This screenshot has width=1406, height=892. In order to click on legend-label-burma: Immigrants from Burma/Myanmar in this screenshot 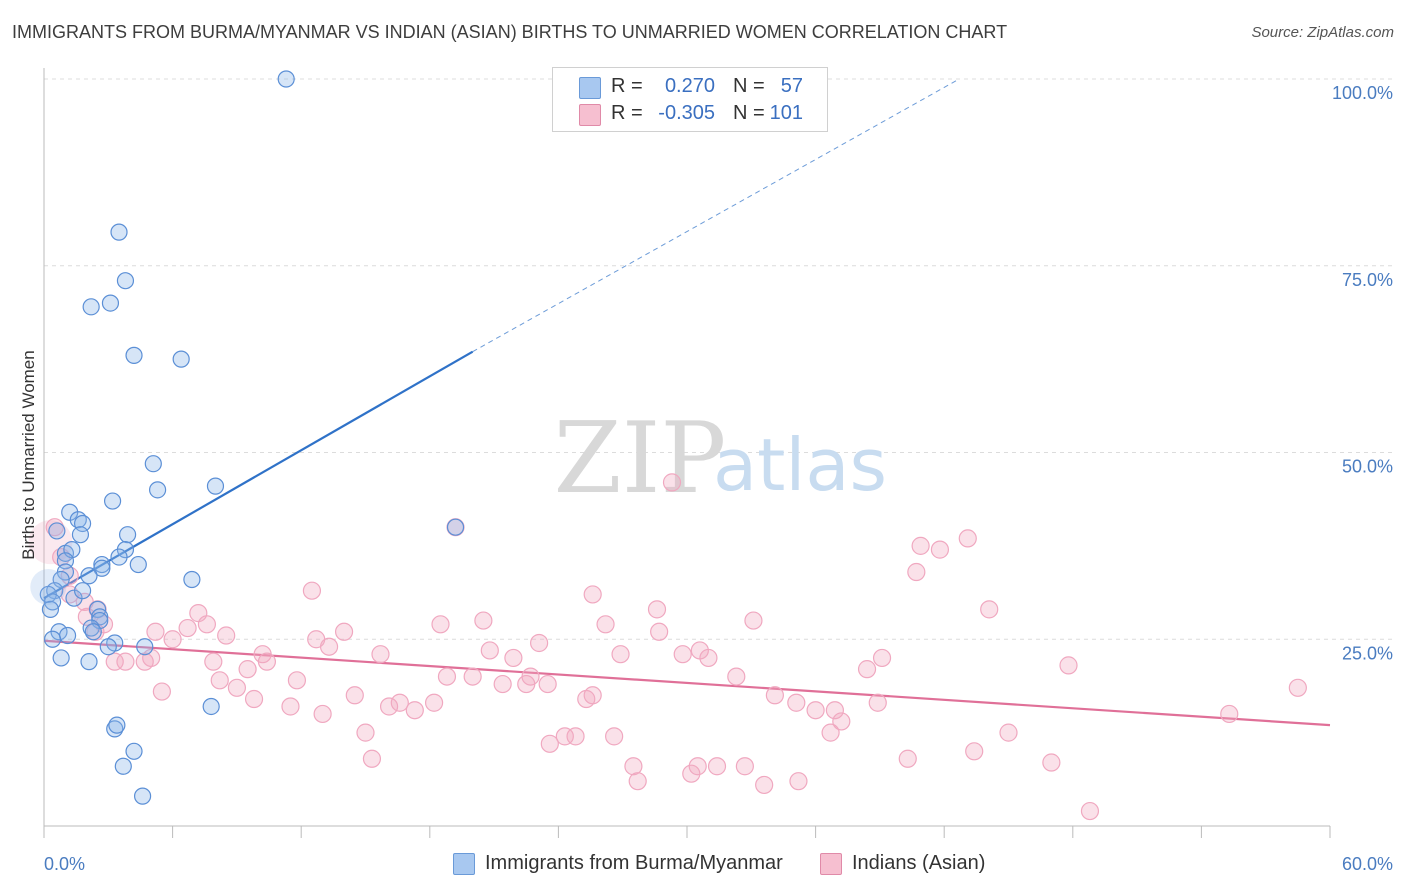, I will do `click(634, 863)`.